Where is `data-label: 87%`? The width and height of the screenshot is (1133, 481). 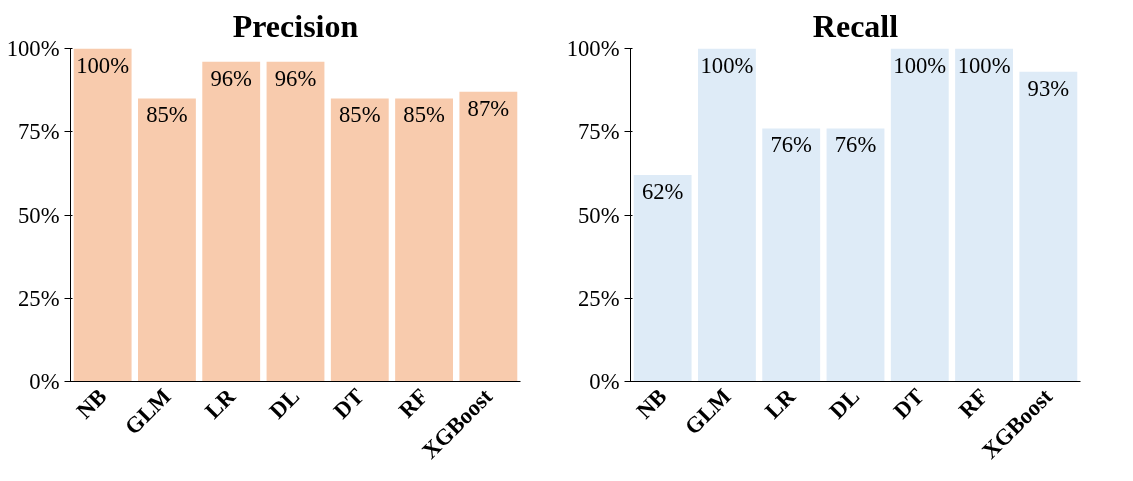 data-label: 87% is located at coordinates (488, 108).